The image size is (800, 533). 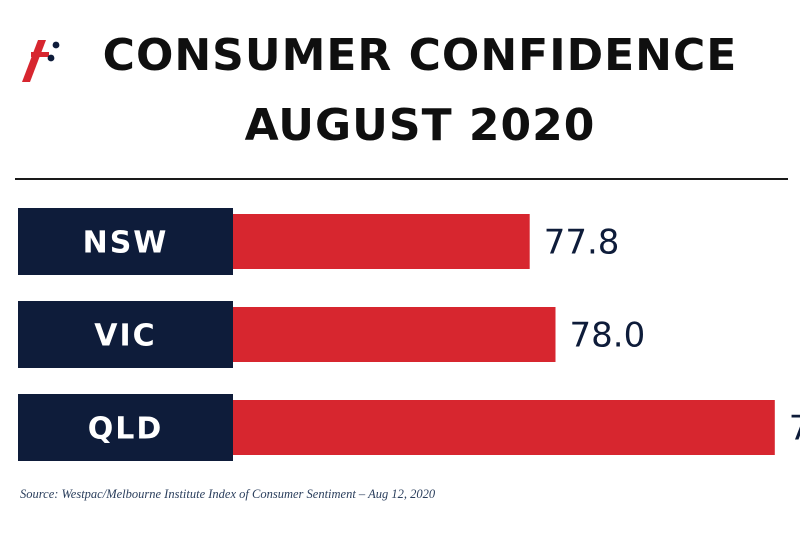 What do you see at coordinates (504, 427) in the screenshot?
I see `bar-qld` at bounding box center [504, 427].